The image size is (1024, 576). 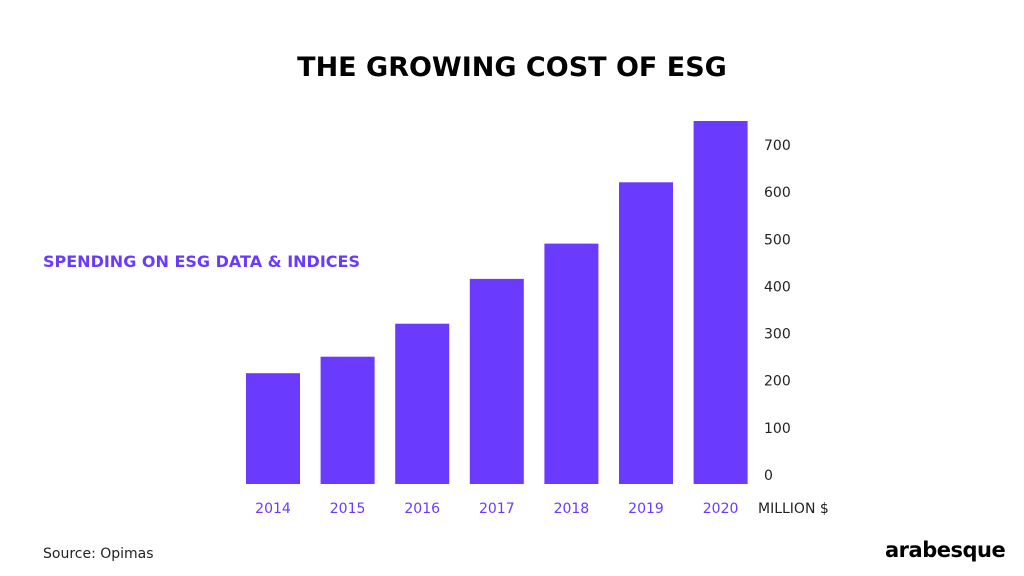 What do you see at coordinates (646, 509) in the screenshot?
I see `x-tick-label-2019: 2019` at bounding box center [646, 509].